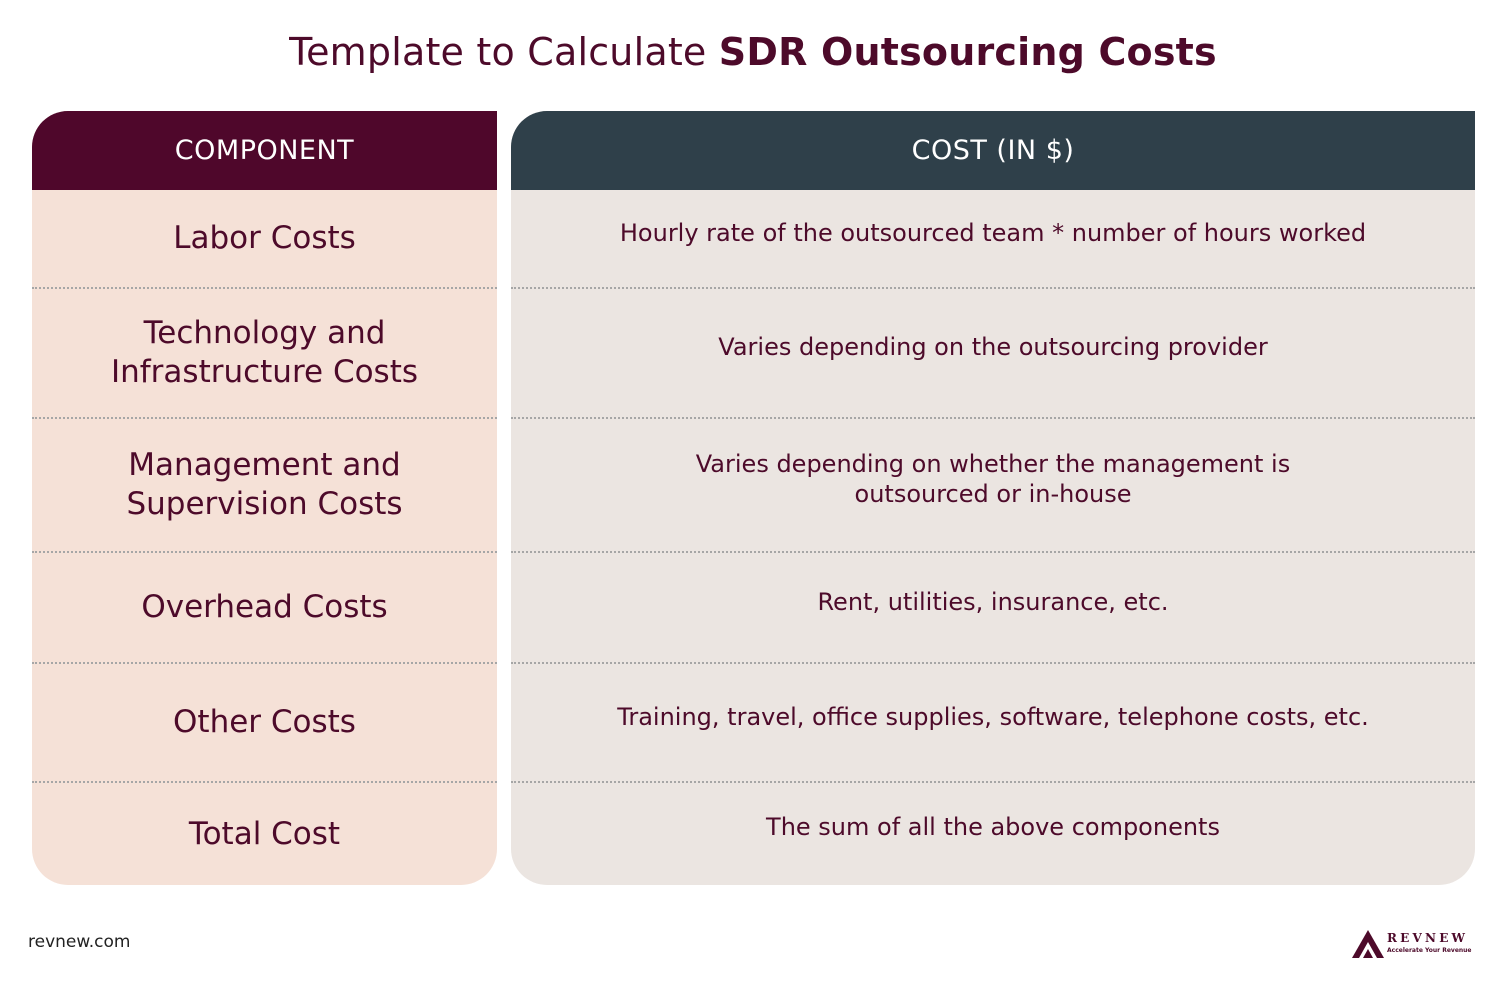 The height and width of the screenshot is (982, 1506). I want to click on cost-cell-overhead: Rent, utilities, insurance, etc., so click(993, 608).